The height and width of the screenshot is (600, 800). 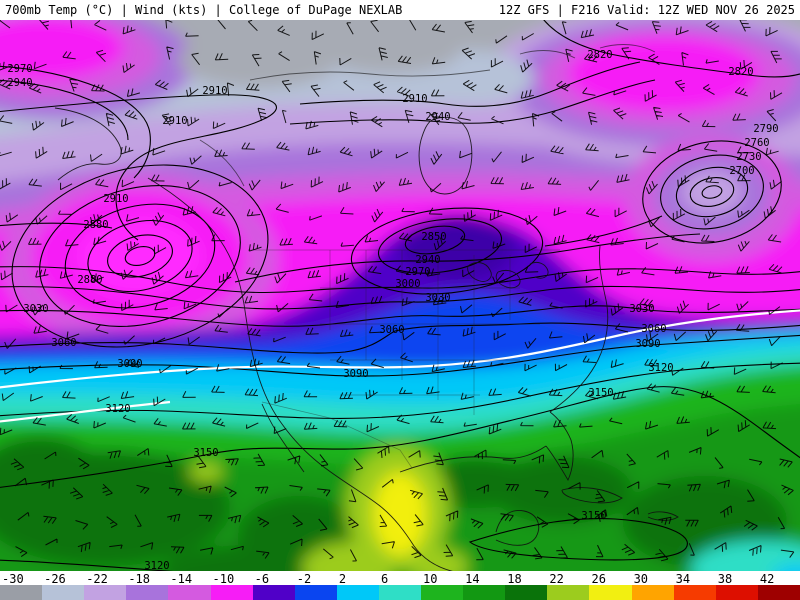 I want to click on right-vortex-contours, so click(x=712, y=192).